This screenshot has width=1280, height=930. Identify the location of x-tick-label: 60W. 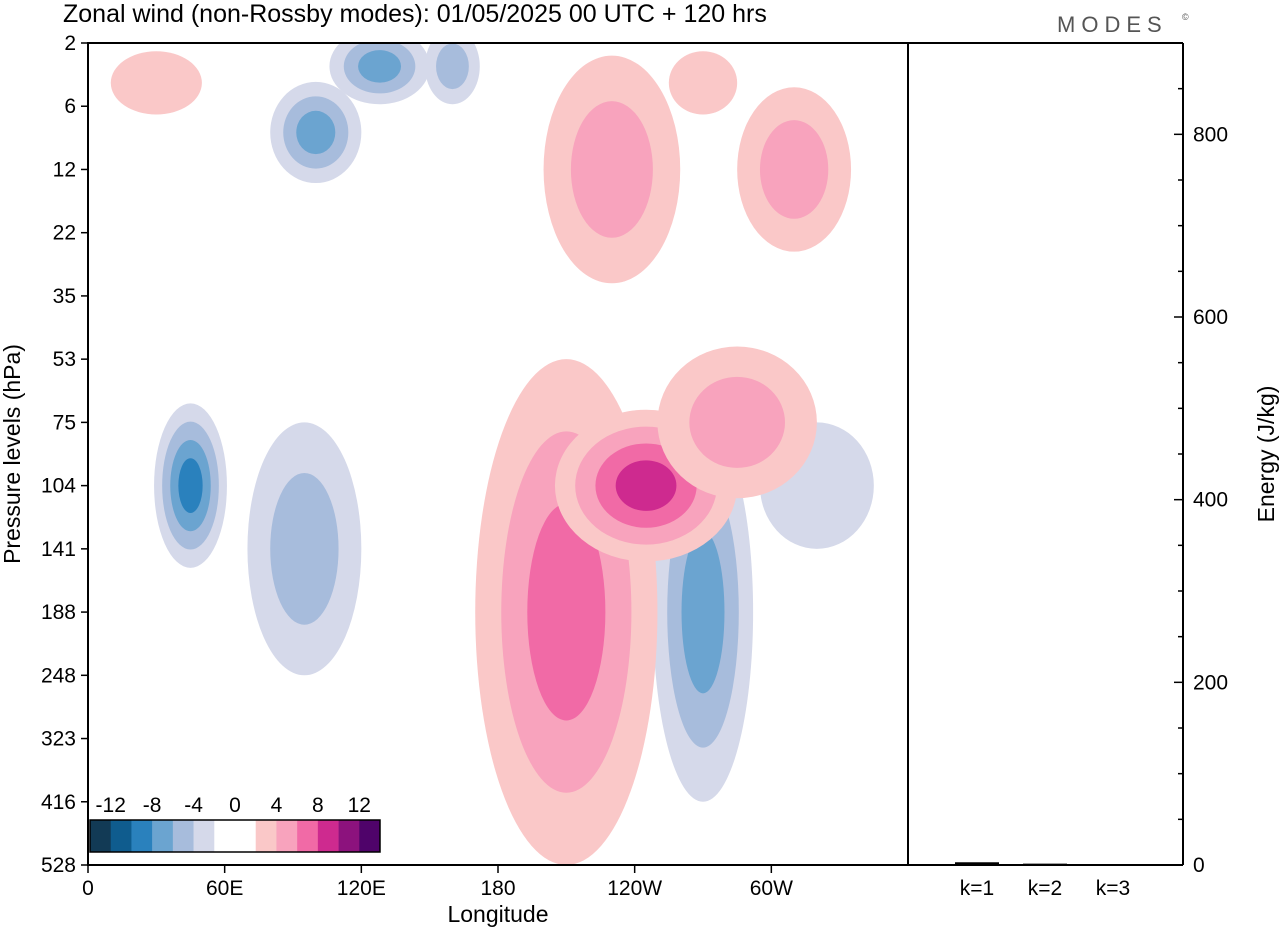
(771, 888).